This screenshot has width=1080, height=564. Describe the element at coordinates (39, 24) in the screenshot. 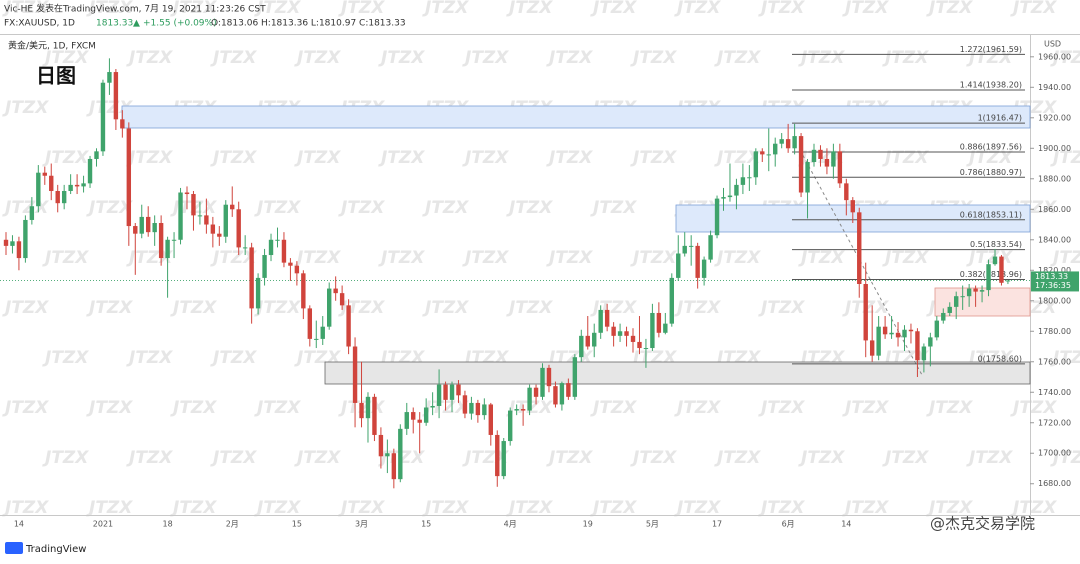

I see `symbol: FX:XAUUSD, 1D` at that location.